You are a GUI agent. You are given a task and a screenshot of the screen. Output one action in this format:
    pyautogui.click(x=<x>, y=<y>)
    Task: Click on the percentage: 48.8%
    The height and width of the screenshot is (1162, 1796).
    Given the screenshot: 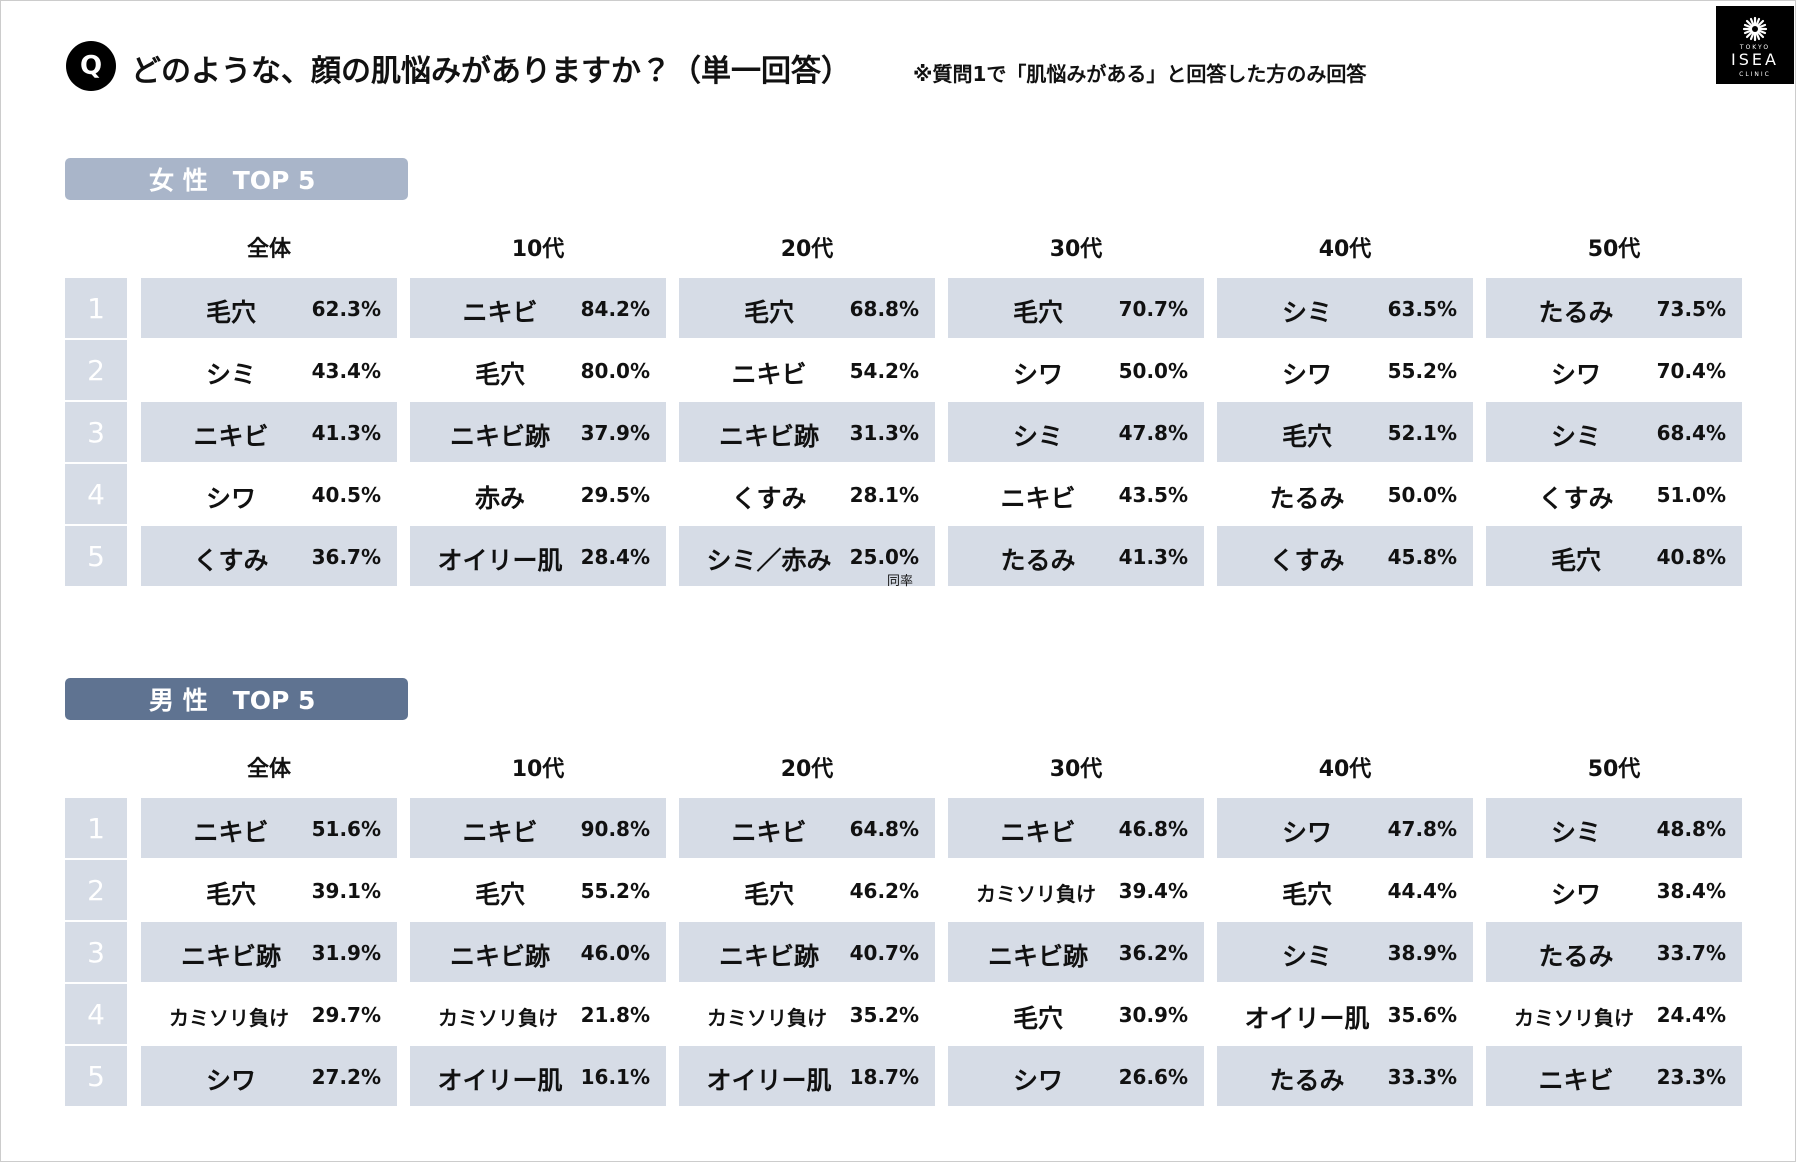 What is the action you would take?
    pyautogui.click(x=1691, y=829)
    